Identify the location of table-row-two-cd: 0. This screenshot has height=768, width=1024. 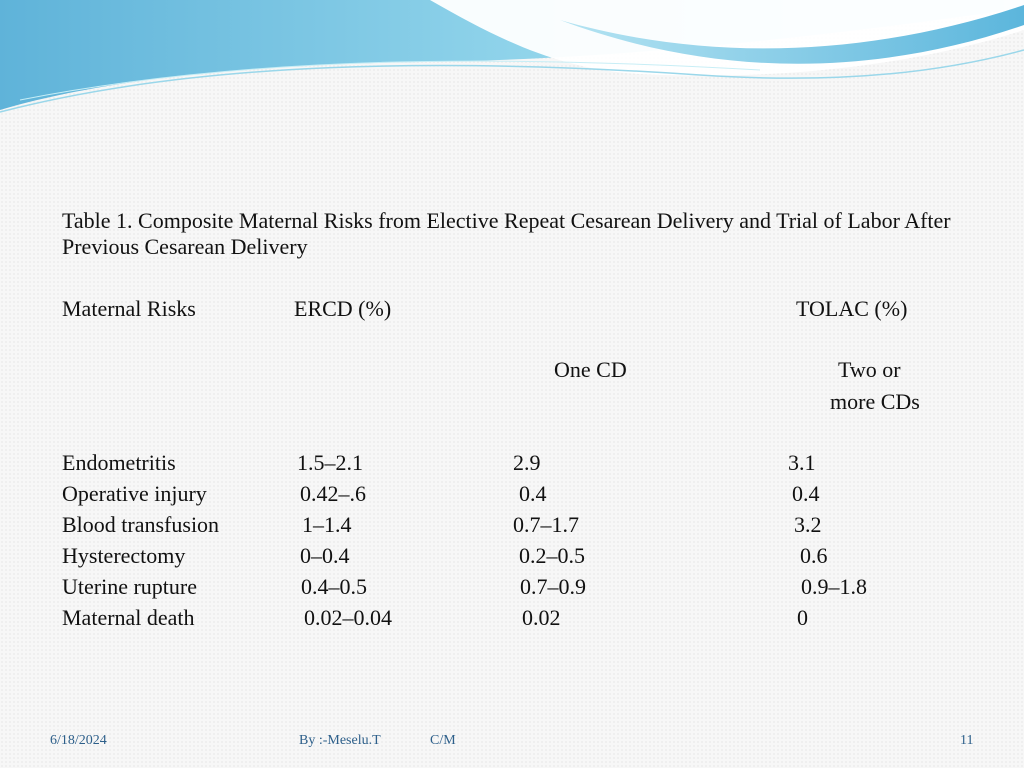
(802, 617).